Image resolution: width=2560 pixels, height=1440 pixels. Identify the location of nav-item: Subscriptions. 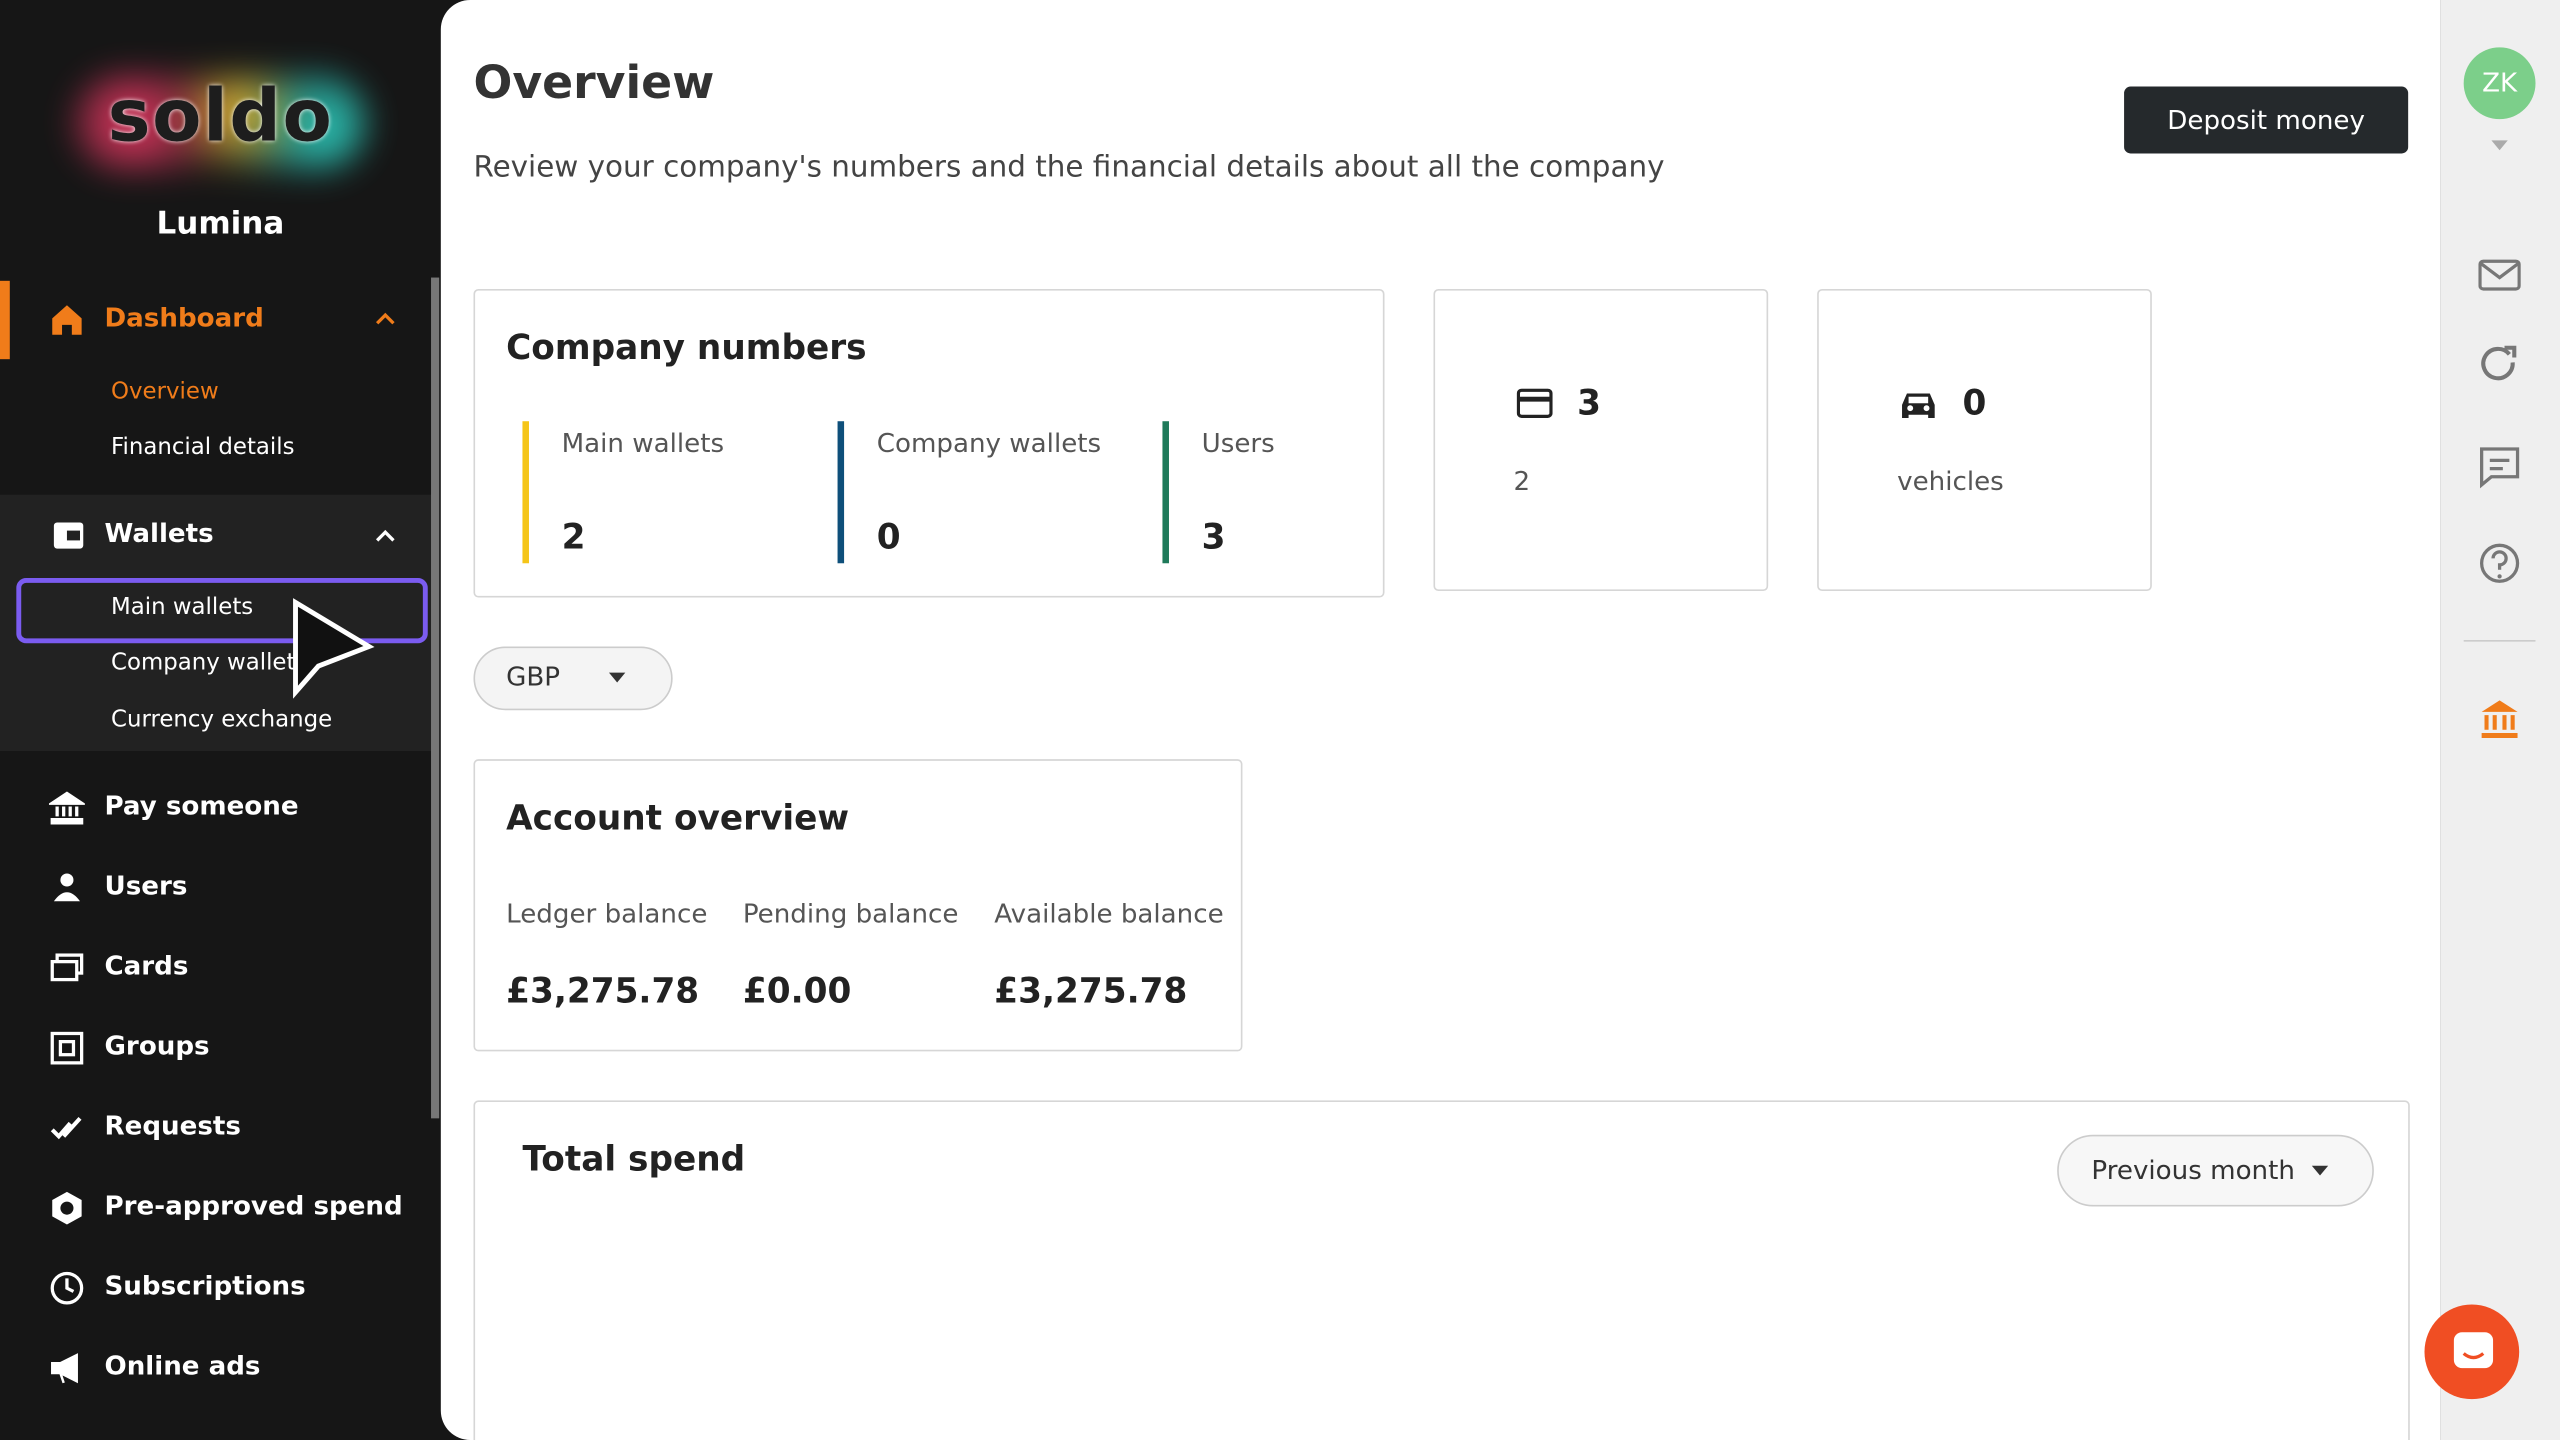
(205, 1286).